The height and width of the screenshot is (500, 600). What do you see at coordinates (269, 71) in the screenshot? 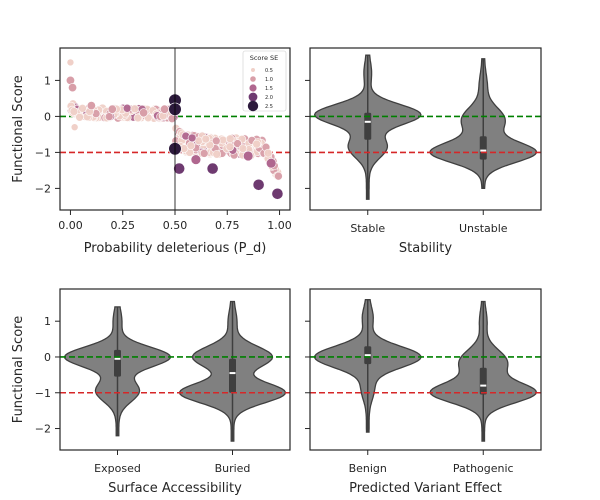
I see `legend-entry: 0.5` at bounding box center [269, 71].